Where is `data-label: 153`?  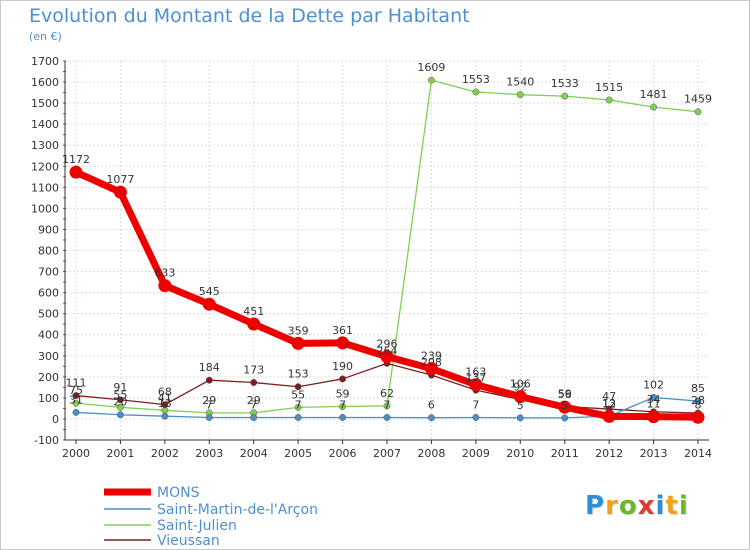
data-label: 153 is located at coordinates (298, 374).